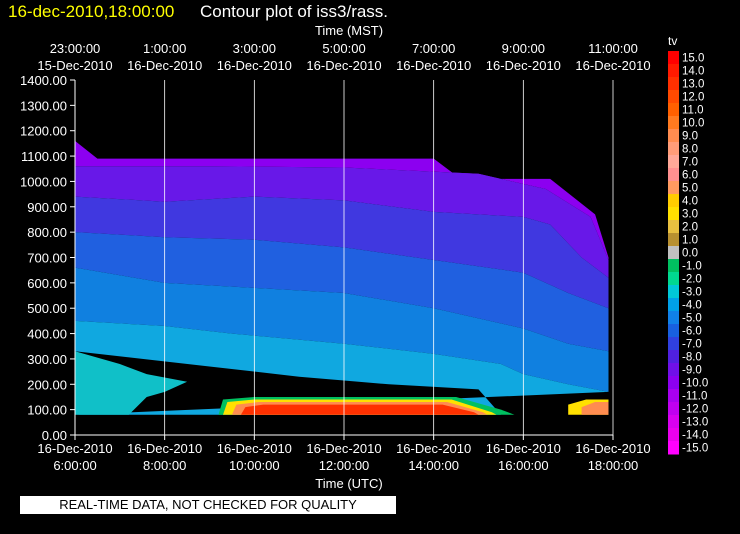  I want to click on plot-timestamp: 16-dec-2010,18:00:00, so click(91, 11).